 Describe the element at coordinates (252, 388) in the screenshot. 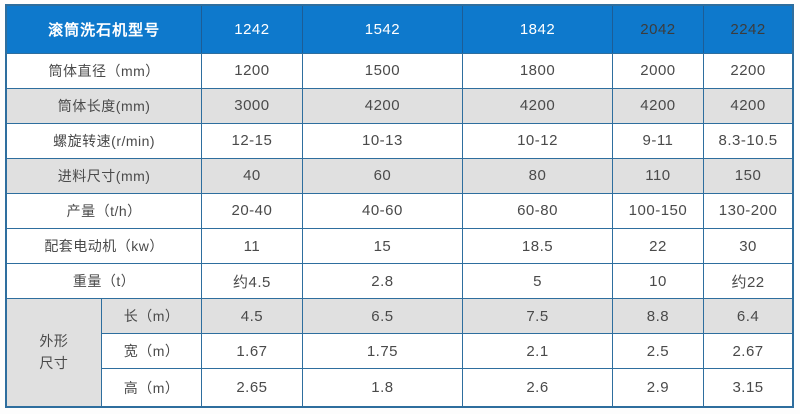

I see `value-cell: 2.65` at that location.